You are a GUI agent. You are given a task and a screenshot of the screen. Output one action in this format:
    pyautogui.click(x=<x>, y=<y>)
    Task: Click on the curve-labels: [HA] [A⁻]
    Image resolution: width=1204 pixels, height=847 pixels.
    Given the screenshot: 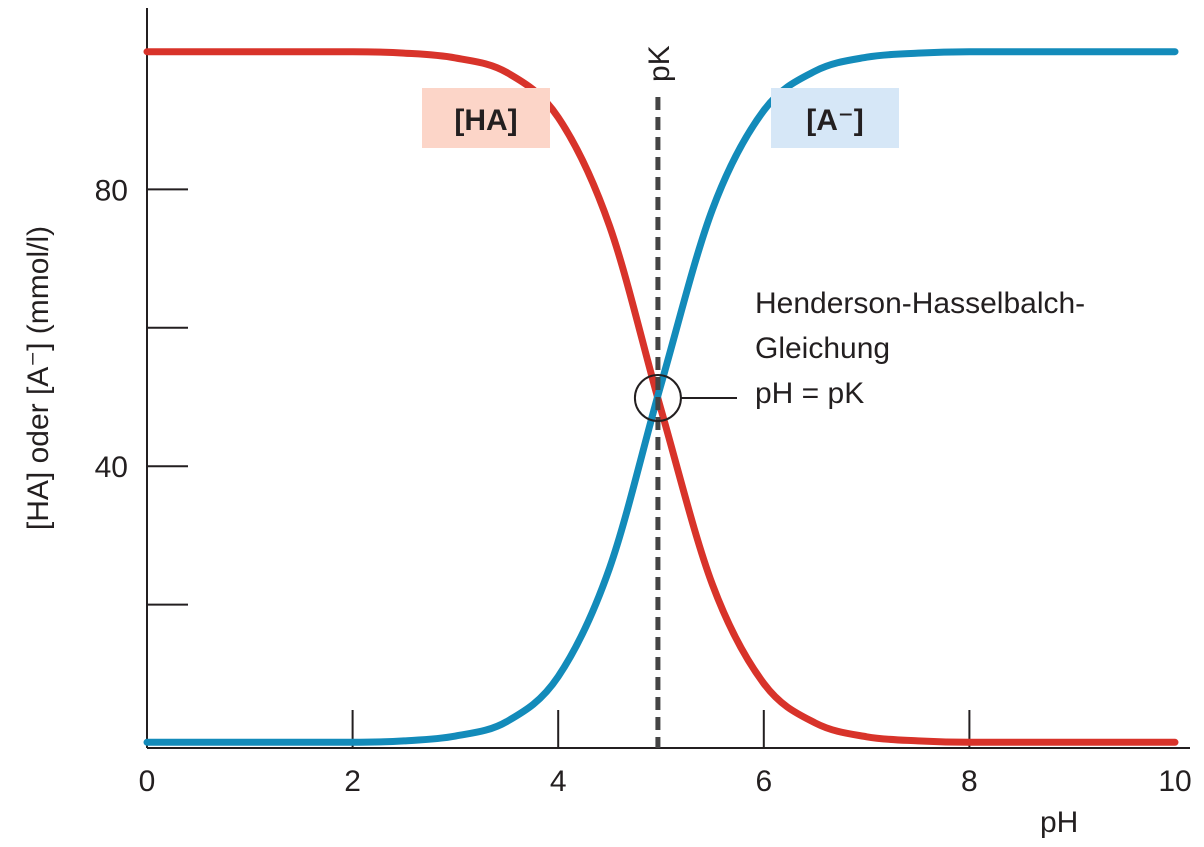 What is the action you would take?
    pyautogui.click(x=660, y=118)
    